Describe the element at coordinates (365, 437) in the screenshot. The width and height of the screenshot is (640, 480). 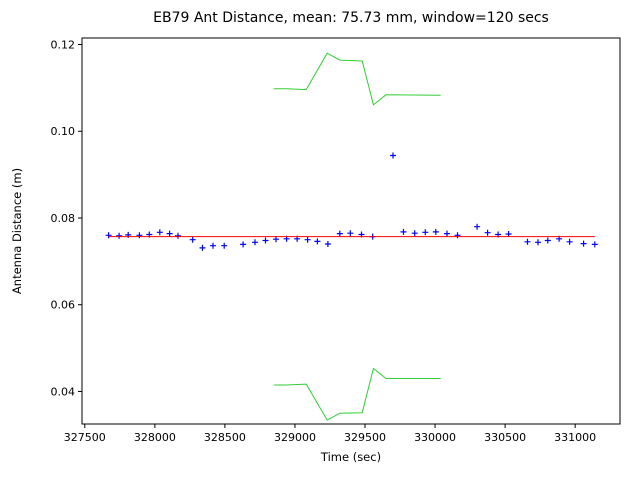
I see `x-tick-label: 329500` at that location.